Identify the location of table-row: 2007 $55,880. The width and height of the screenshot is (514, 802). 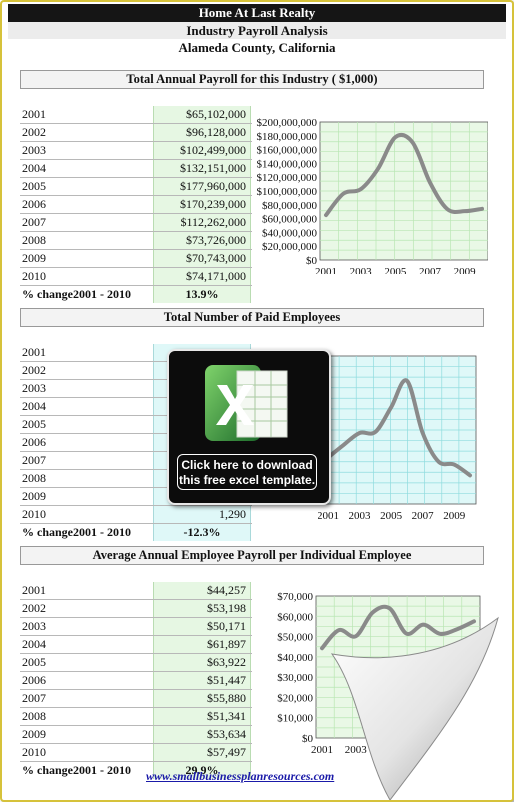
(136, 699).